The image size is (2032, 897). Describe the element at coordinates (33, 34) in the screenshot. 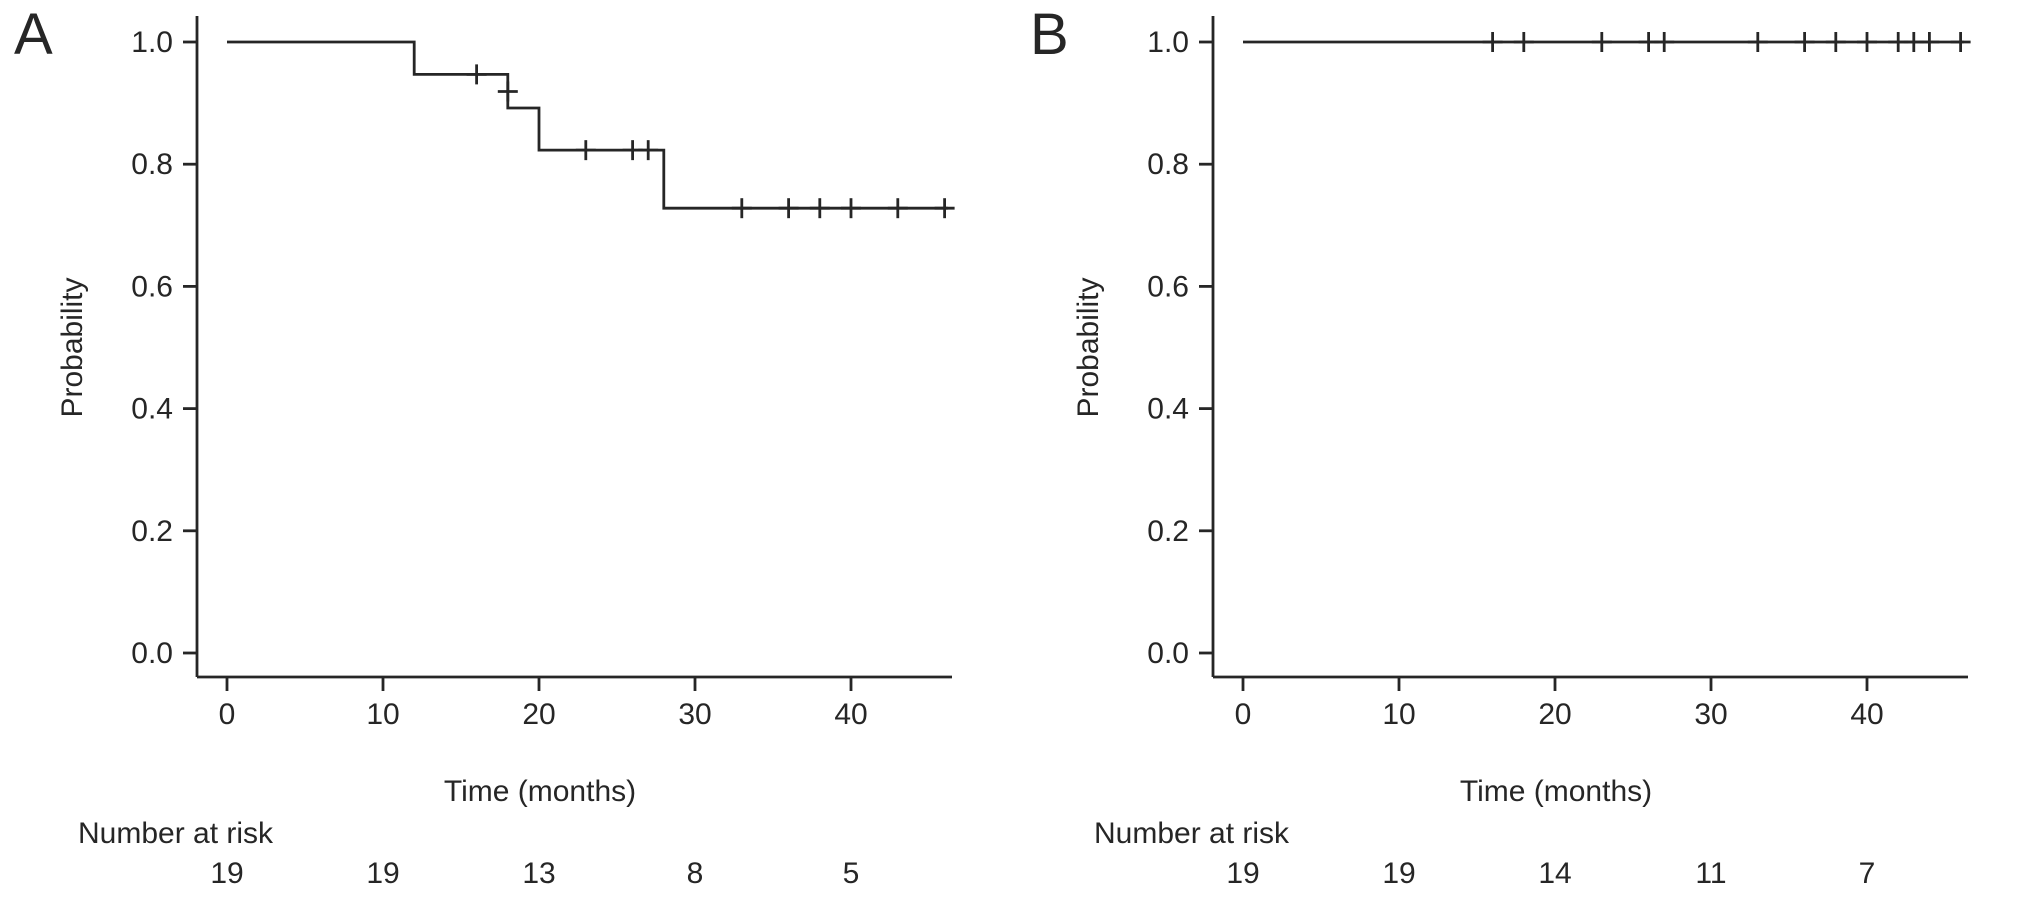

I see `panel-label: A` at that location.